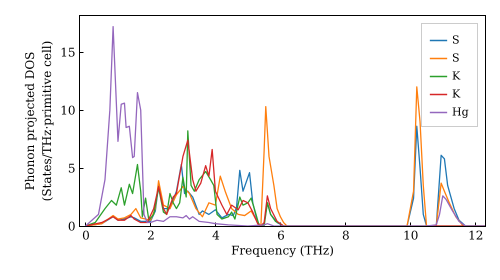 Image resolution: width=500 pixels, height=280 pixels. Describe the element at coordinates (216, 235) in the screenshot. I see `x-tick-label: 4` at that location.